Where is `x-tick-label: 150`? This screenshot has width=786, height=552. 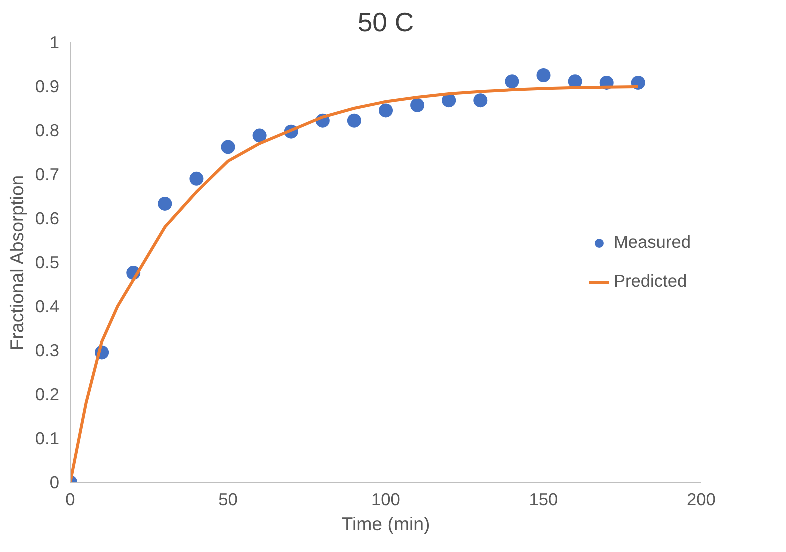
x-tick-label: 150 is located at coordinates (543, 500).